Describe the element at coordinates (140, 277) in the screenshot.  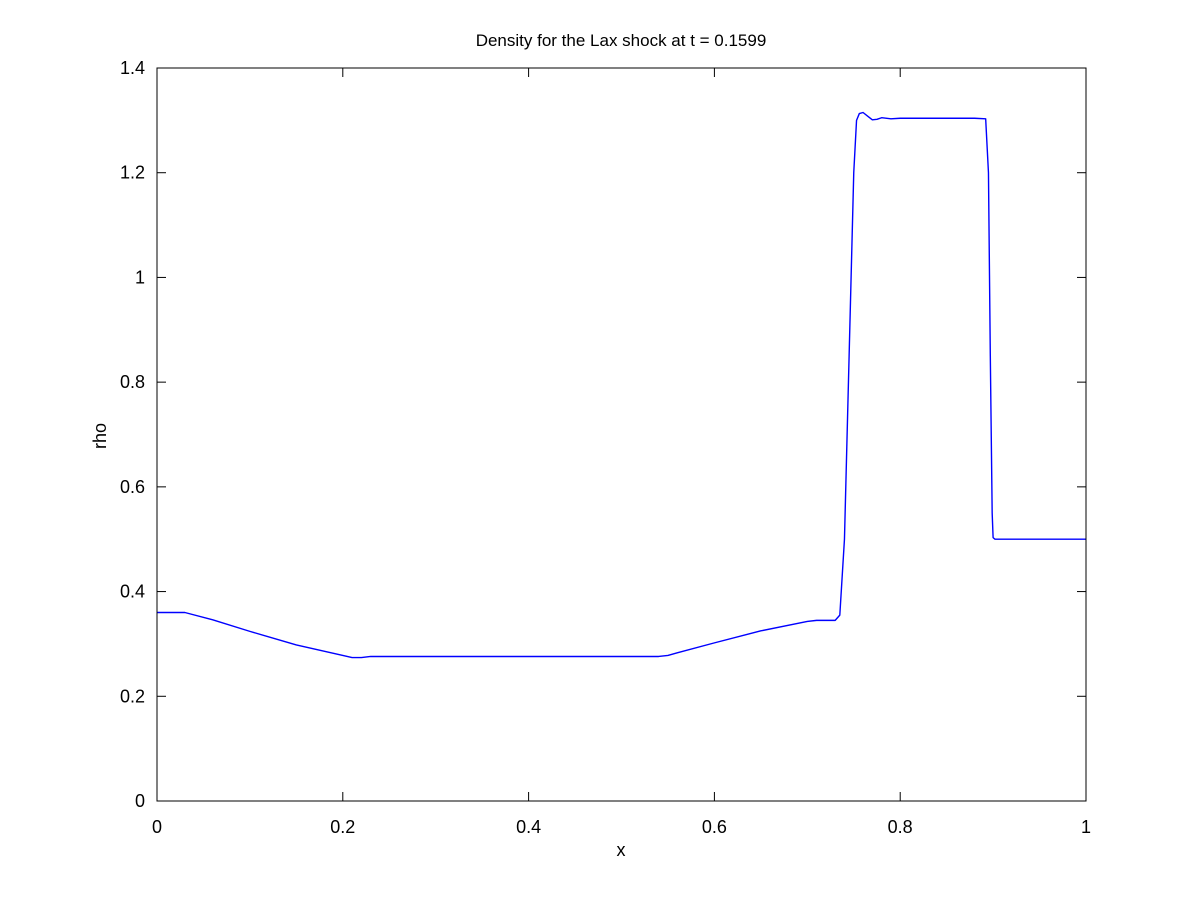
I see `y-tick-label: 1` at that location.